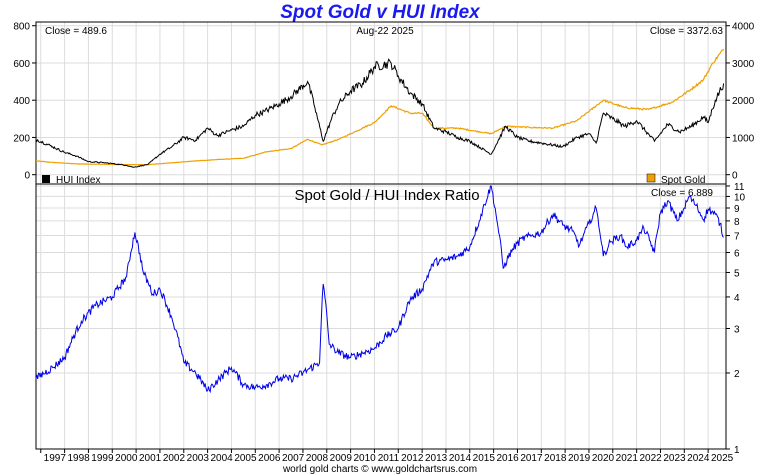 The height and width of the screenshot is (475, 760). I want to click on ratio-tick-label: 3, so click(737, 329).